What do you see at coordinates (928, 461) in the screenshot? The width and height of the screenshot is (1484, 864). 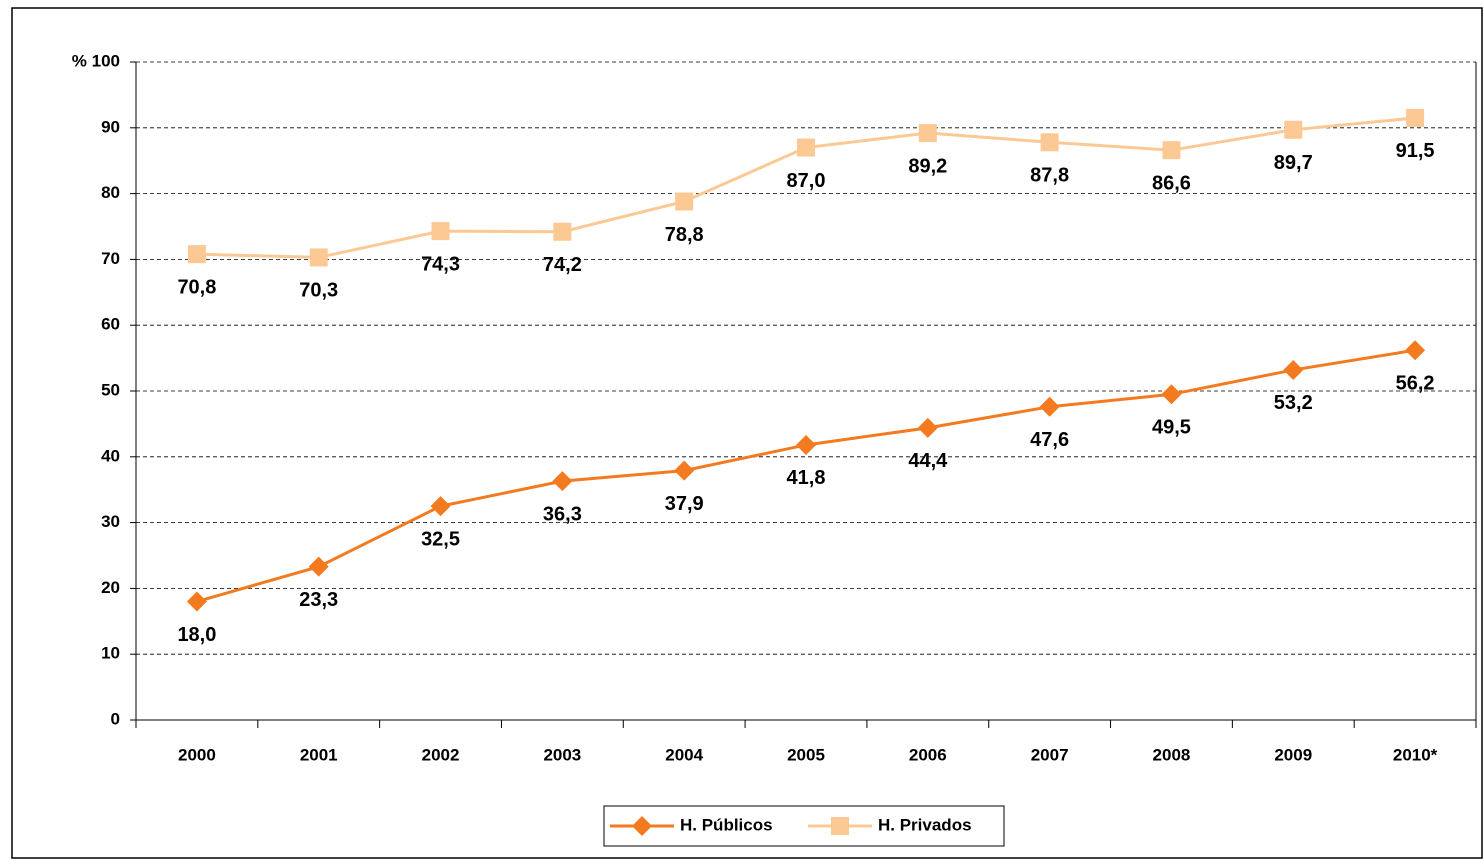 I see `data-label: 44,4` at bounding box center [928, 461].